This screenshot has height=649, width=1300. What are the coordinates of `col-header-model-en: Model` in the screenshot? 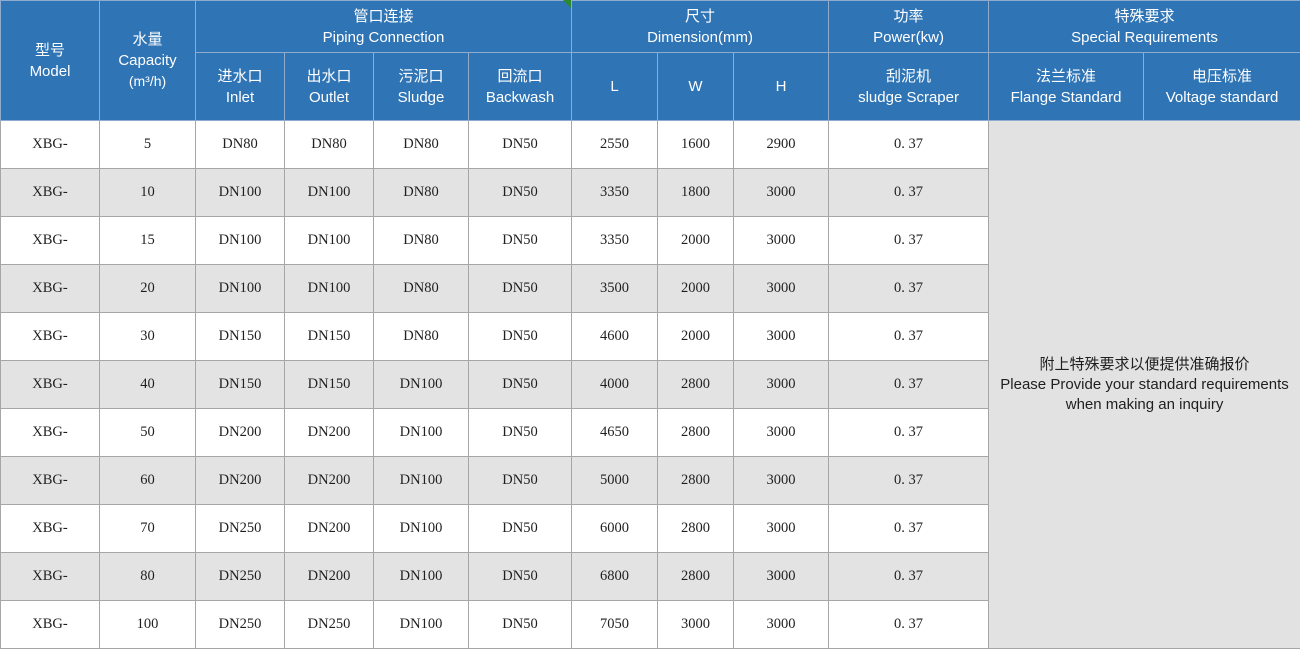 It's located at (50, 71).